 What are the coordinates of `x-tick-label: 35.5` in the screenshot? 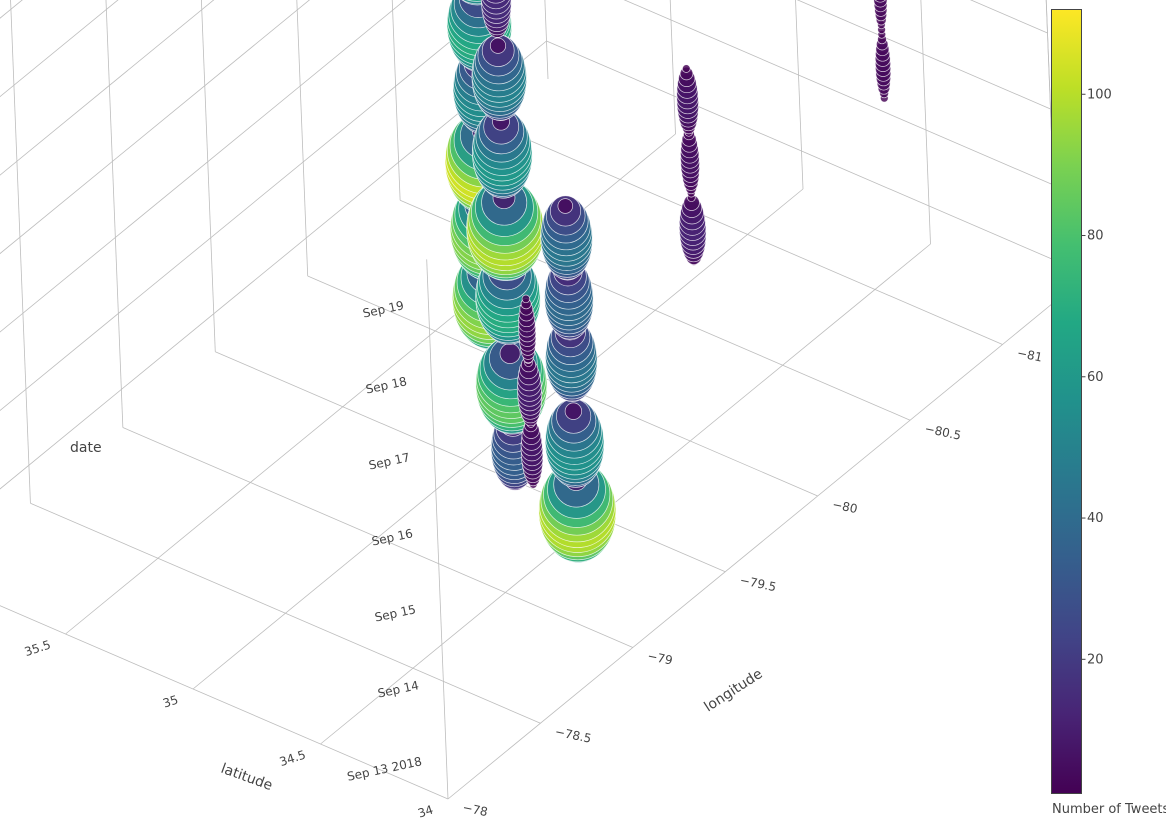 It's located at (38, 649).